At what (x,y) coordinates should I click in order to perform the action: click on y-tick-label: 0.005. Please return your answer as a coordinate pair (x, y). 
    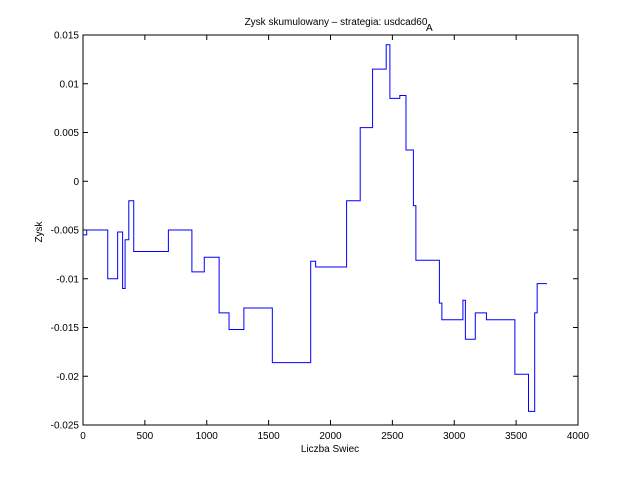
    Looking at the image, I should click on (66, 133).